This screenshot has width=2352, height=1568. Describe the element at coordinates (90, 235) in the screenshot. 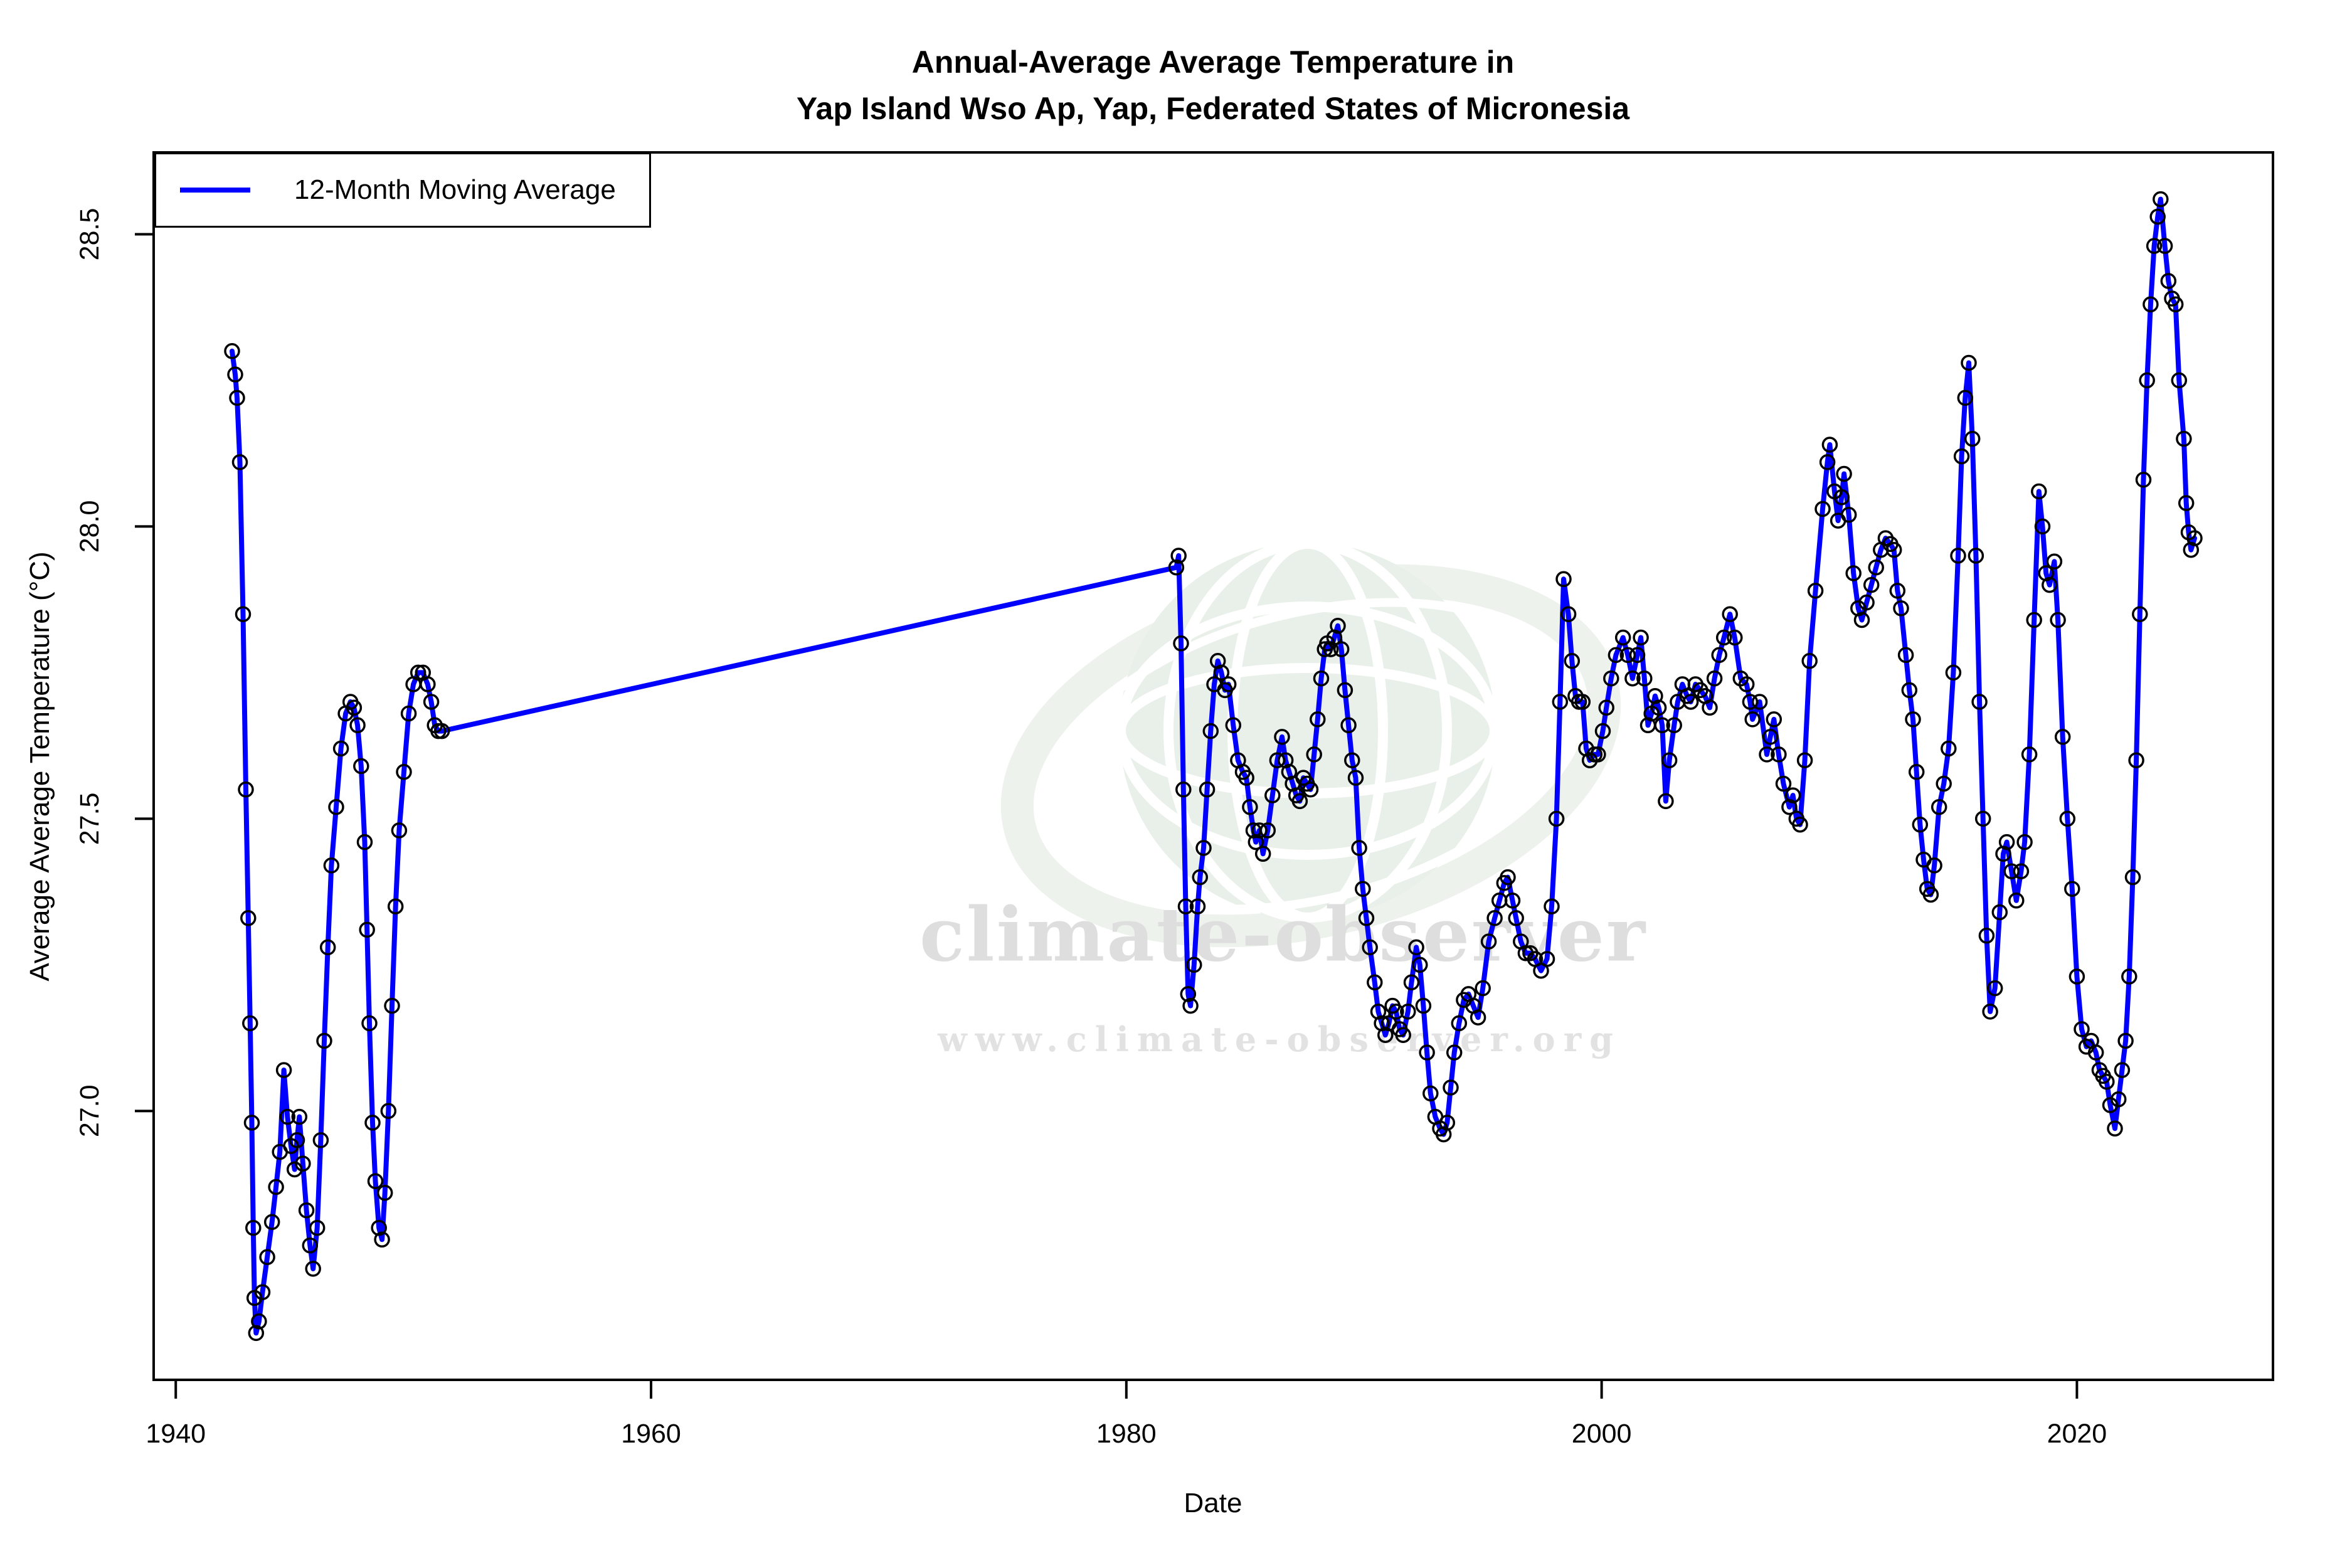

I see `y-tick-label: 28.5` at that location.